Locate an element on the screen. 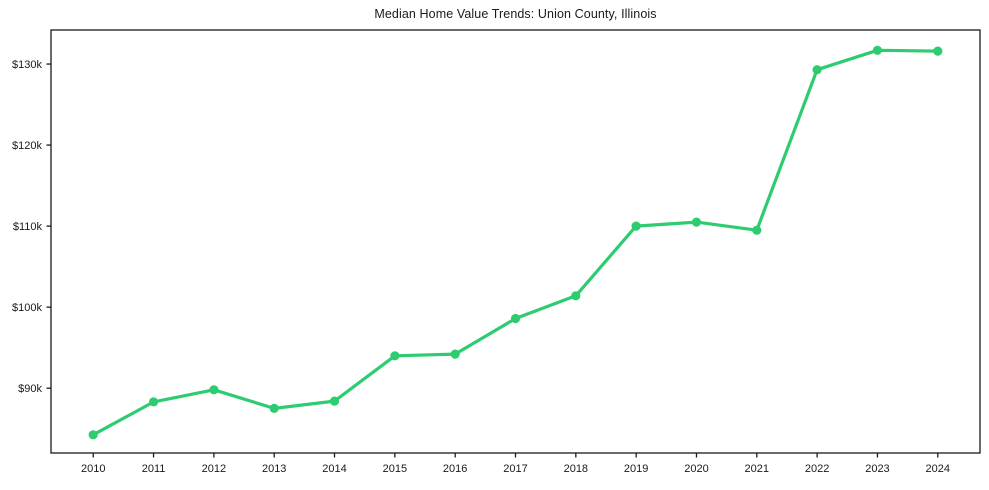 This screenshot has height=490, width=989. x-tick-label: 2015 is located at coordinates (395, 469).